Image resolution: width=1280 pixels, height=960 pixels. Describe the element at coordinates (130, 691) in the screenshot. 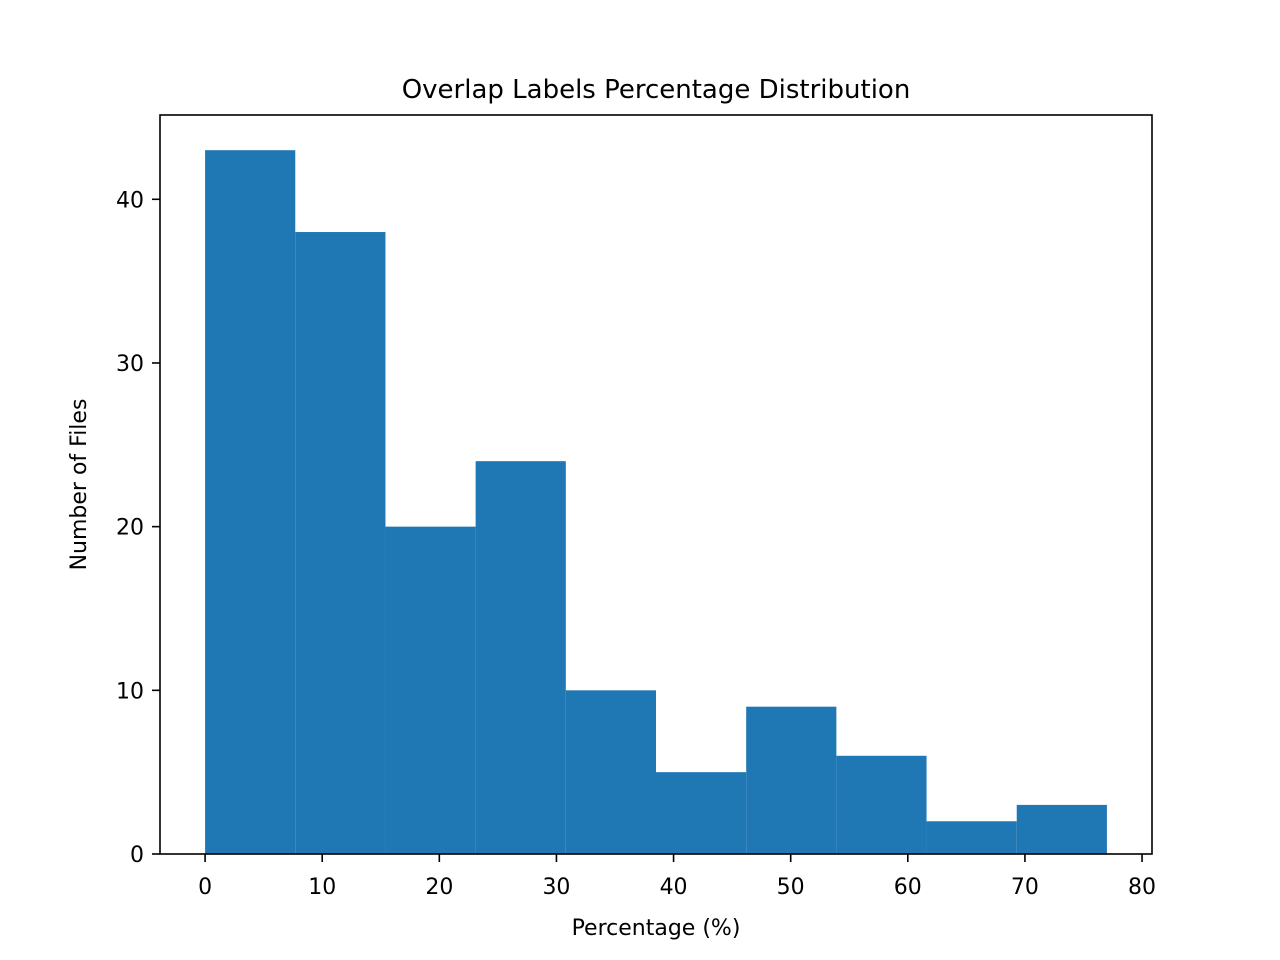

I see `y-tick-label: 10` at that location.